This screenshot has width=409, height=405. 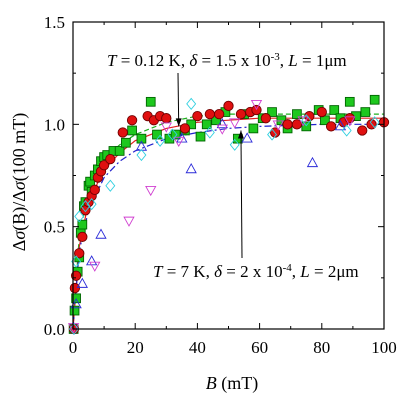 I want to click on x-axis-var: B, so click(x=211, y=383).